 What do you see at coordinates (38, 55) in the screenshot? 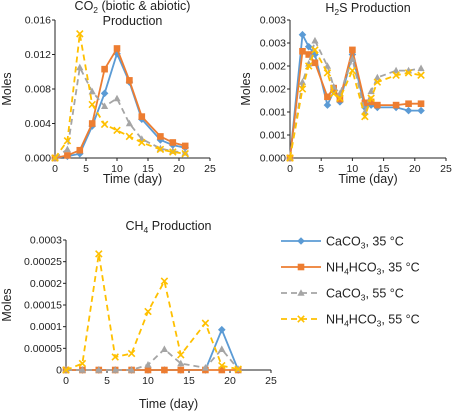
I see `y-tick-label: 0.012` at bounding box center [38, 55].